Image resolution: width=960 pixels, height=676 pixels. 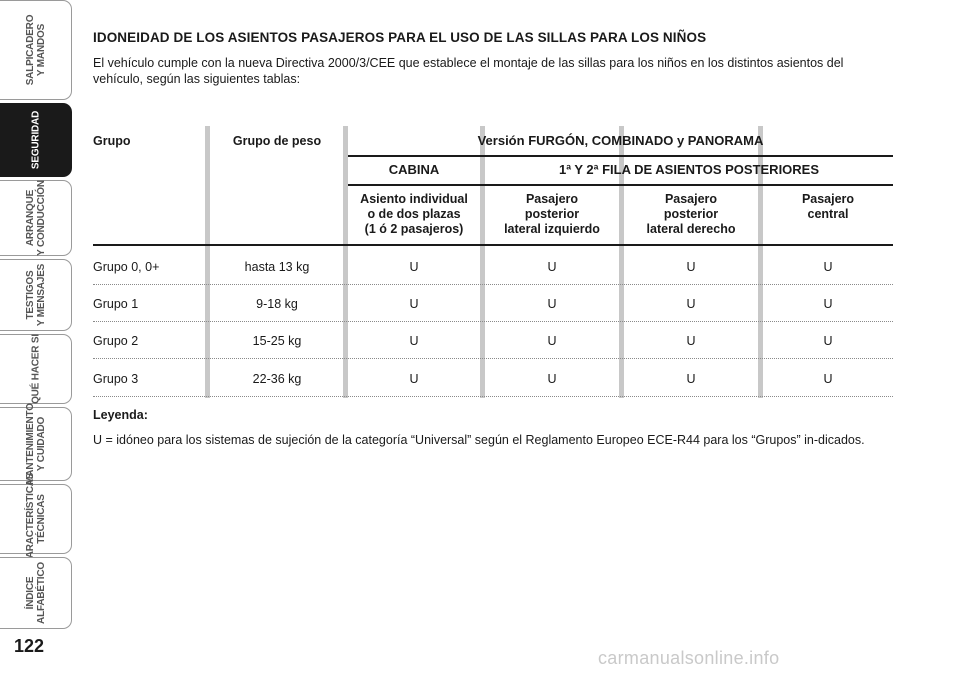 I want to click on header-sub-izquierdo: Pasajero posterior lateral izquierdo, so click(x=552, y=214).